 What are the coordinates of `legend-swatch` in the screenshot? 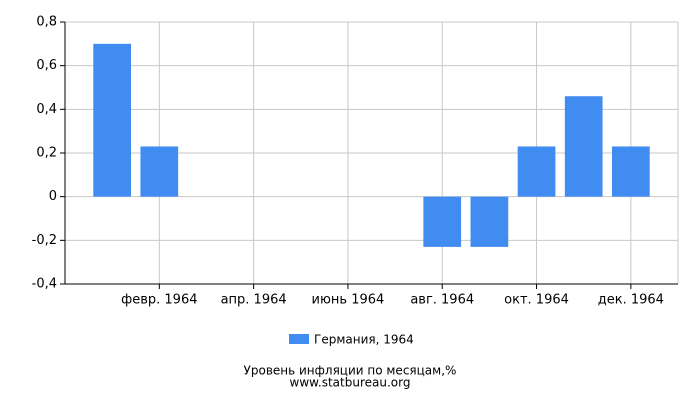 It's located at (299, 339).